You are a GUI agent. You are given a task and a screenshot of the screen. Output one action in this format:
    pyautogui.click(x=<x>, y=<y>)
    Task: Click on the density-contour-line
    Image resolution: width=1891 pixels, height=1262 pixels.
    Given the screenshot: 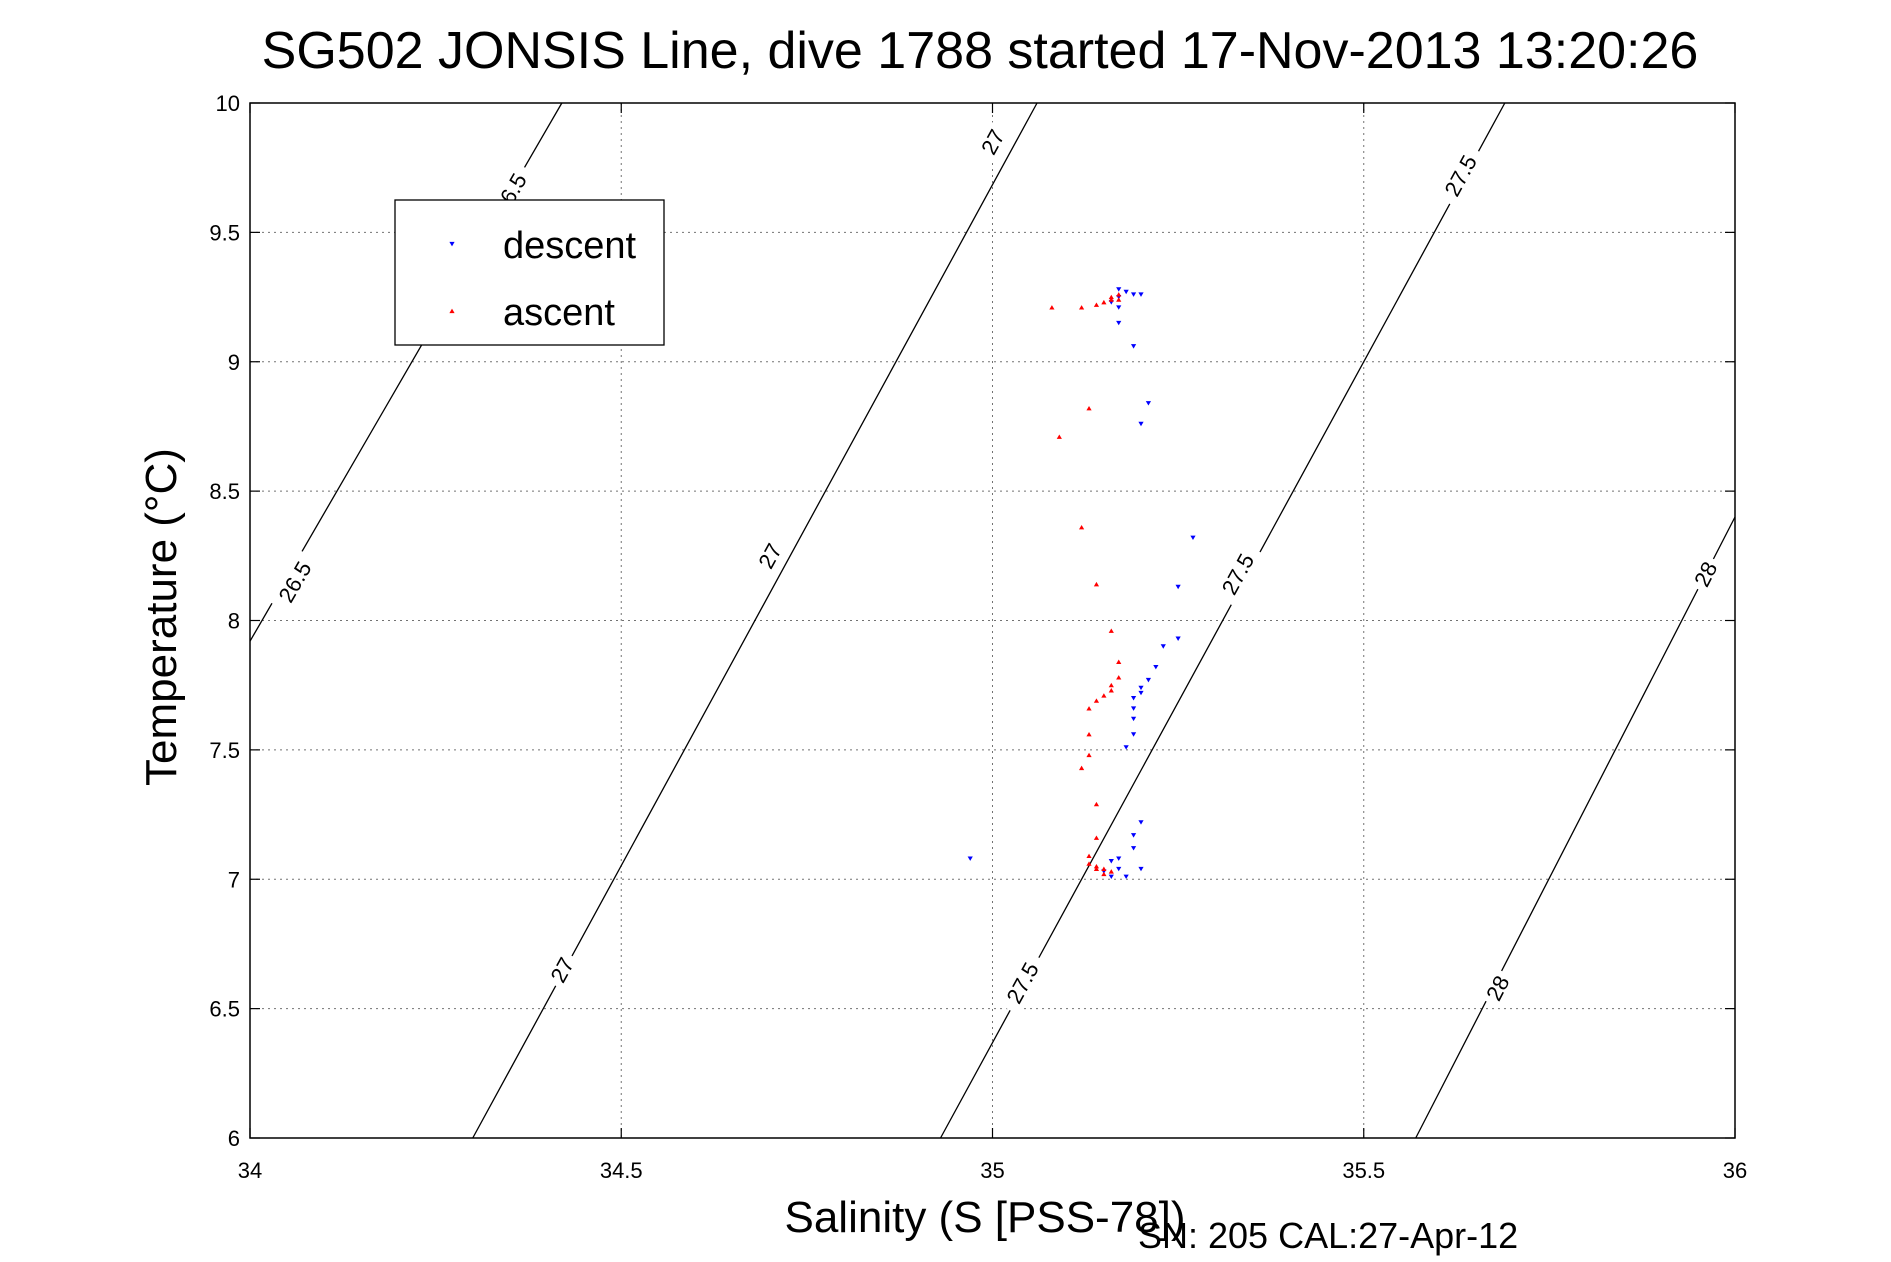 What is the action you would take?
    pyautogui.click(x=1575, y=827)
    